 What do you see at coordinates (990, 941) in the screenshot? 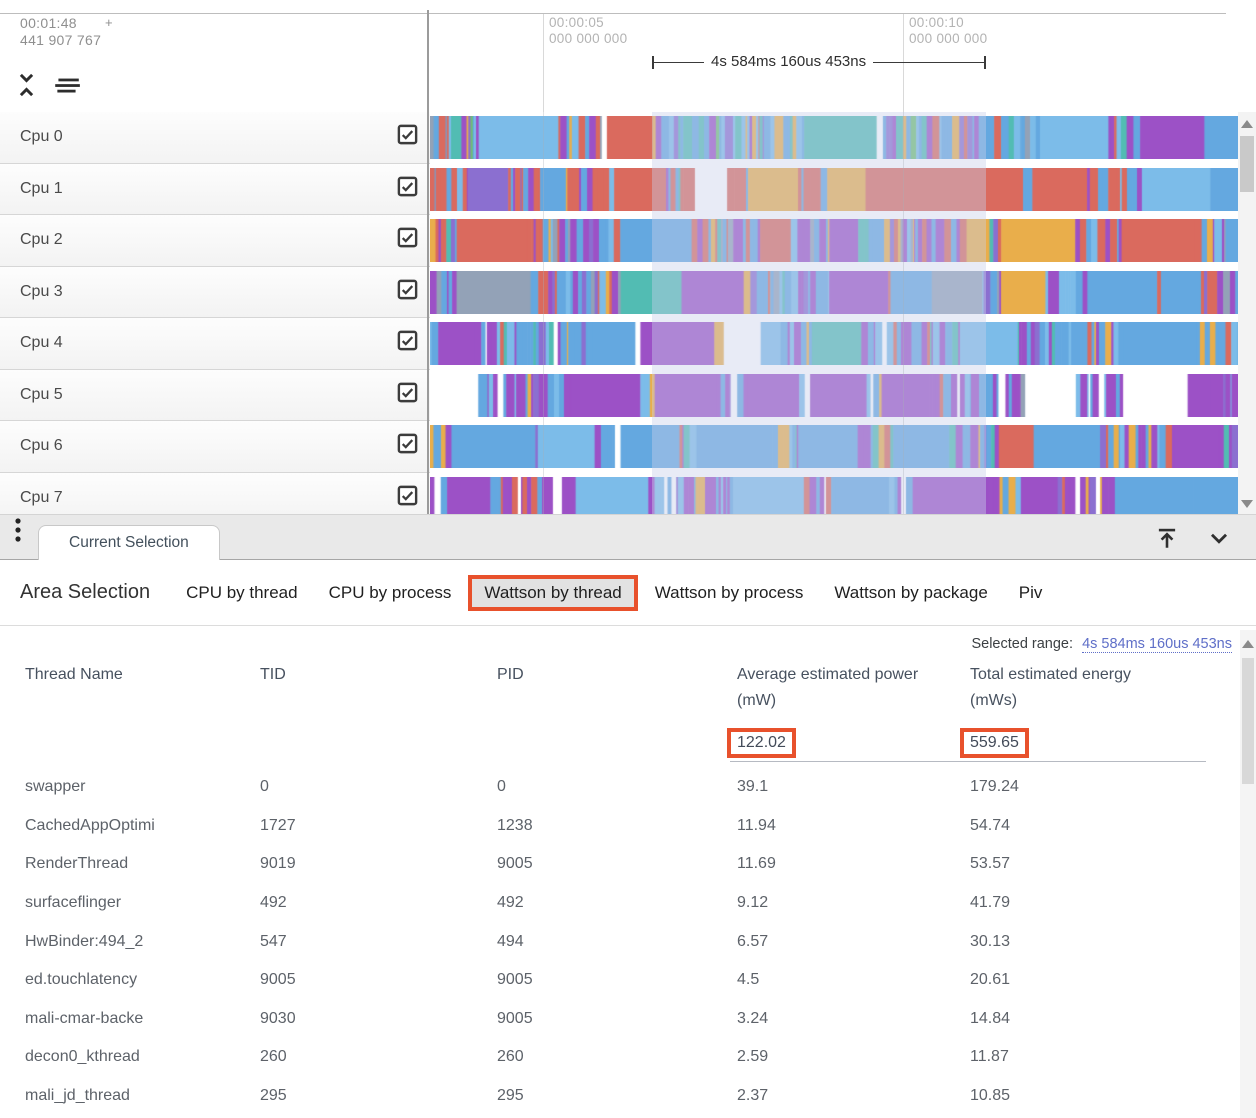
I see `table-cell: 30.13` at bounding box center [990, 941].